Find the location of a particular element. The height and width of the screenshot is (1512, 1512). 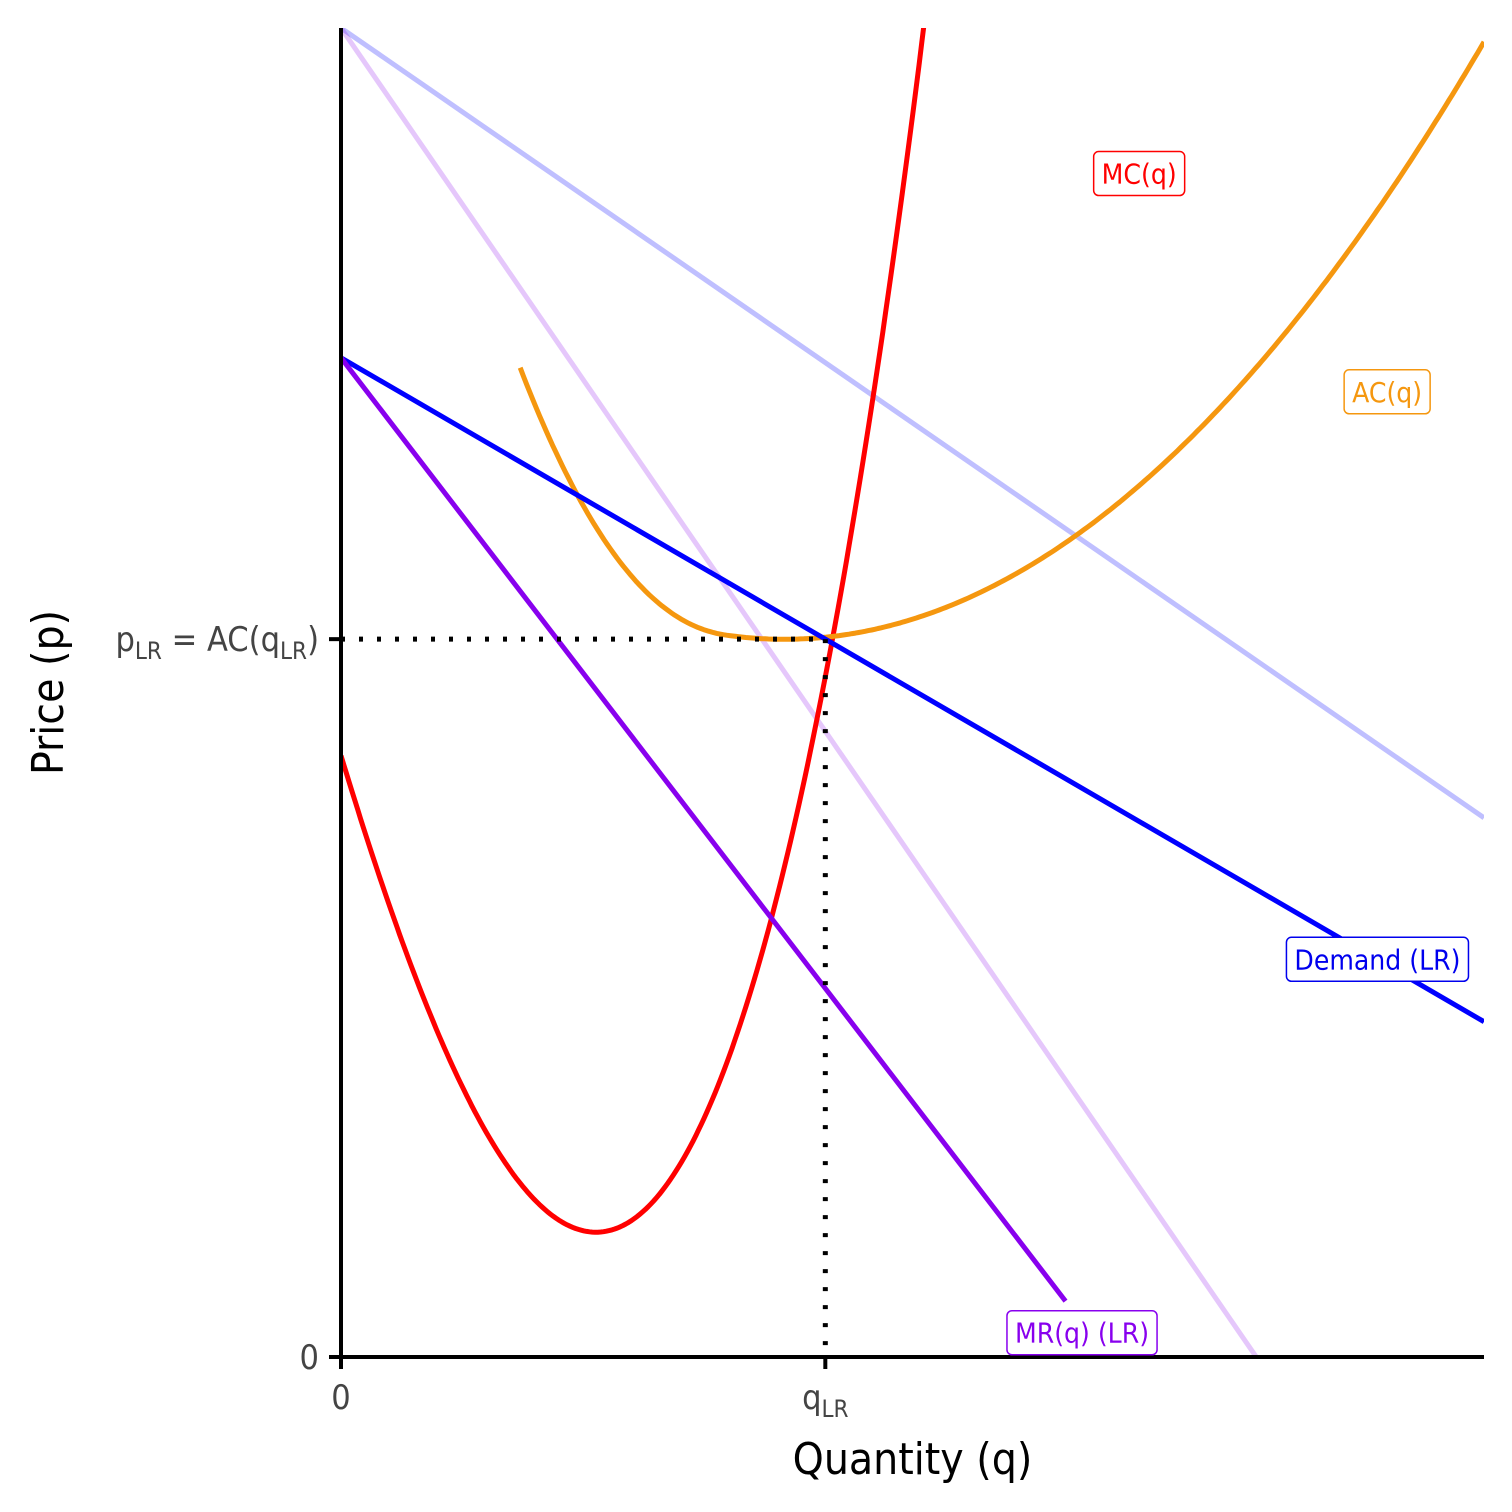

x-axis-title: Quantity (q) is located at coordinates (913, 1459).